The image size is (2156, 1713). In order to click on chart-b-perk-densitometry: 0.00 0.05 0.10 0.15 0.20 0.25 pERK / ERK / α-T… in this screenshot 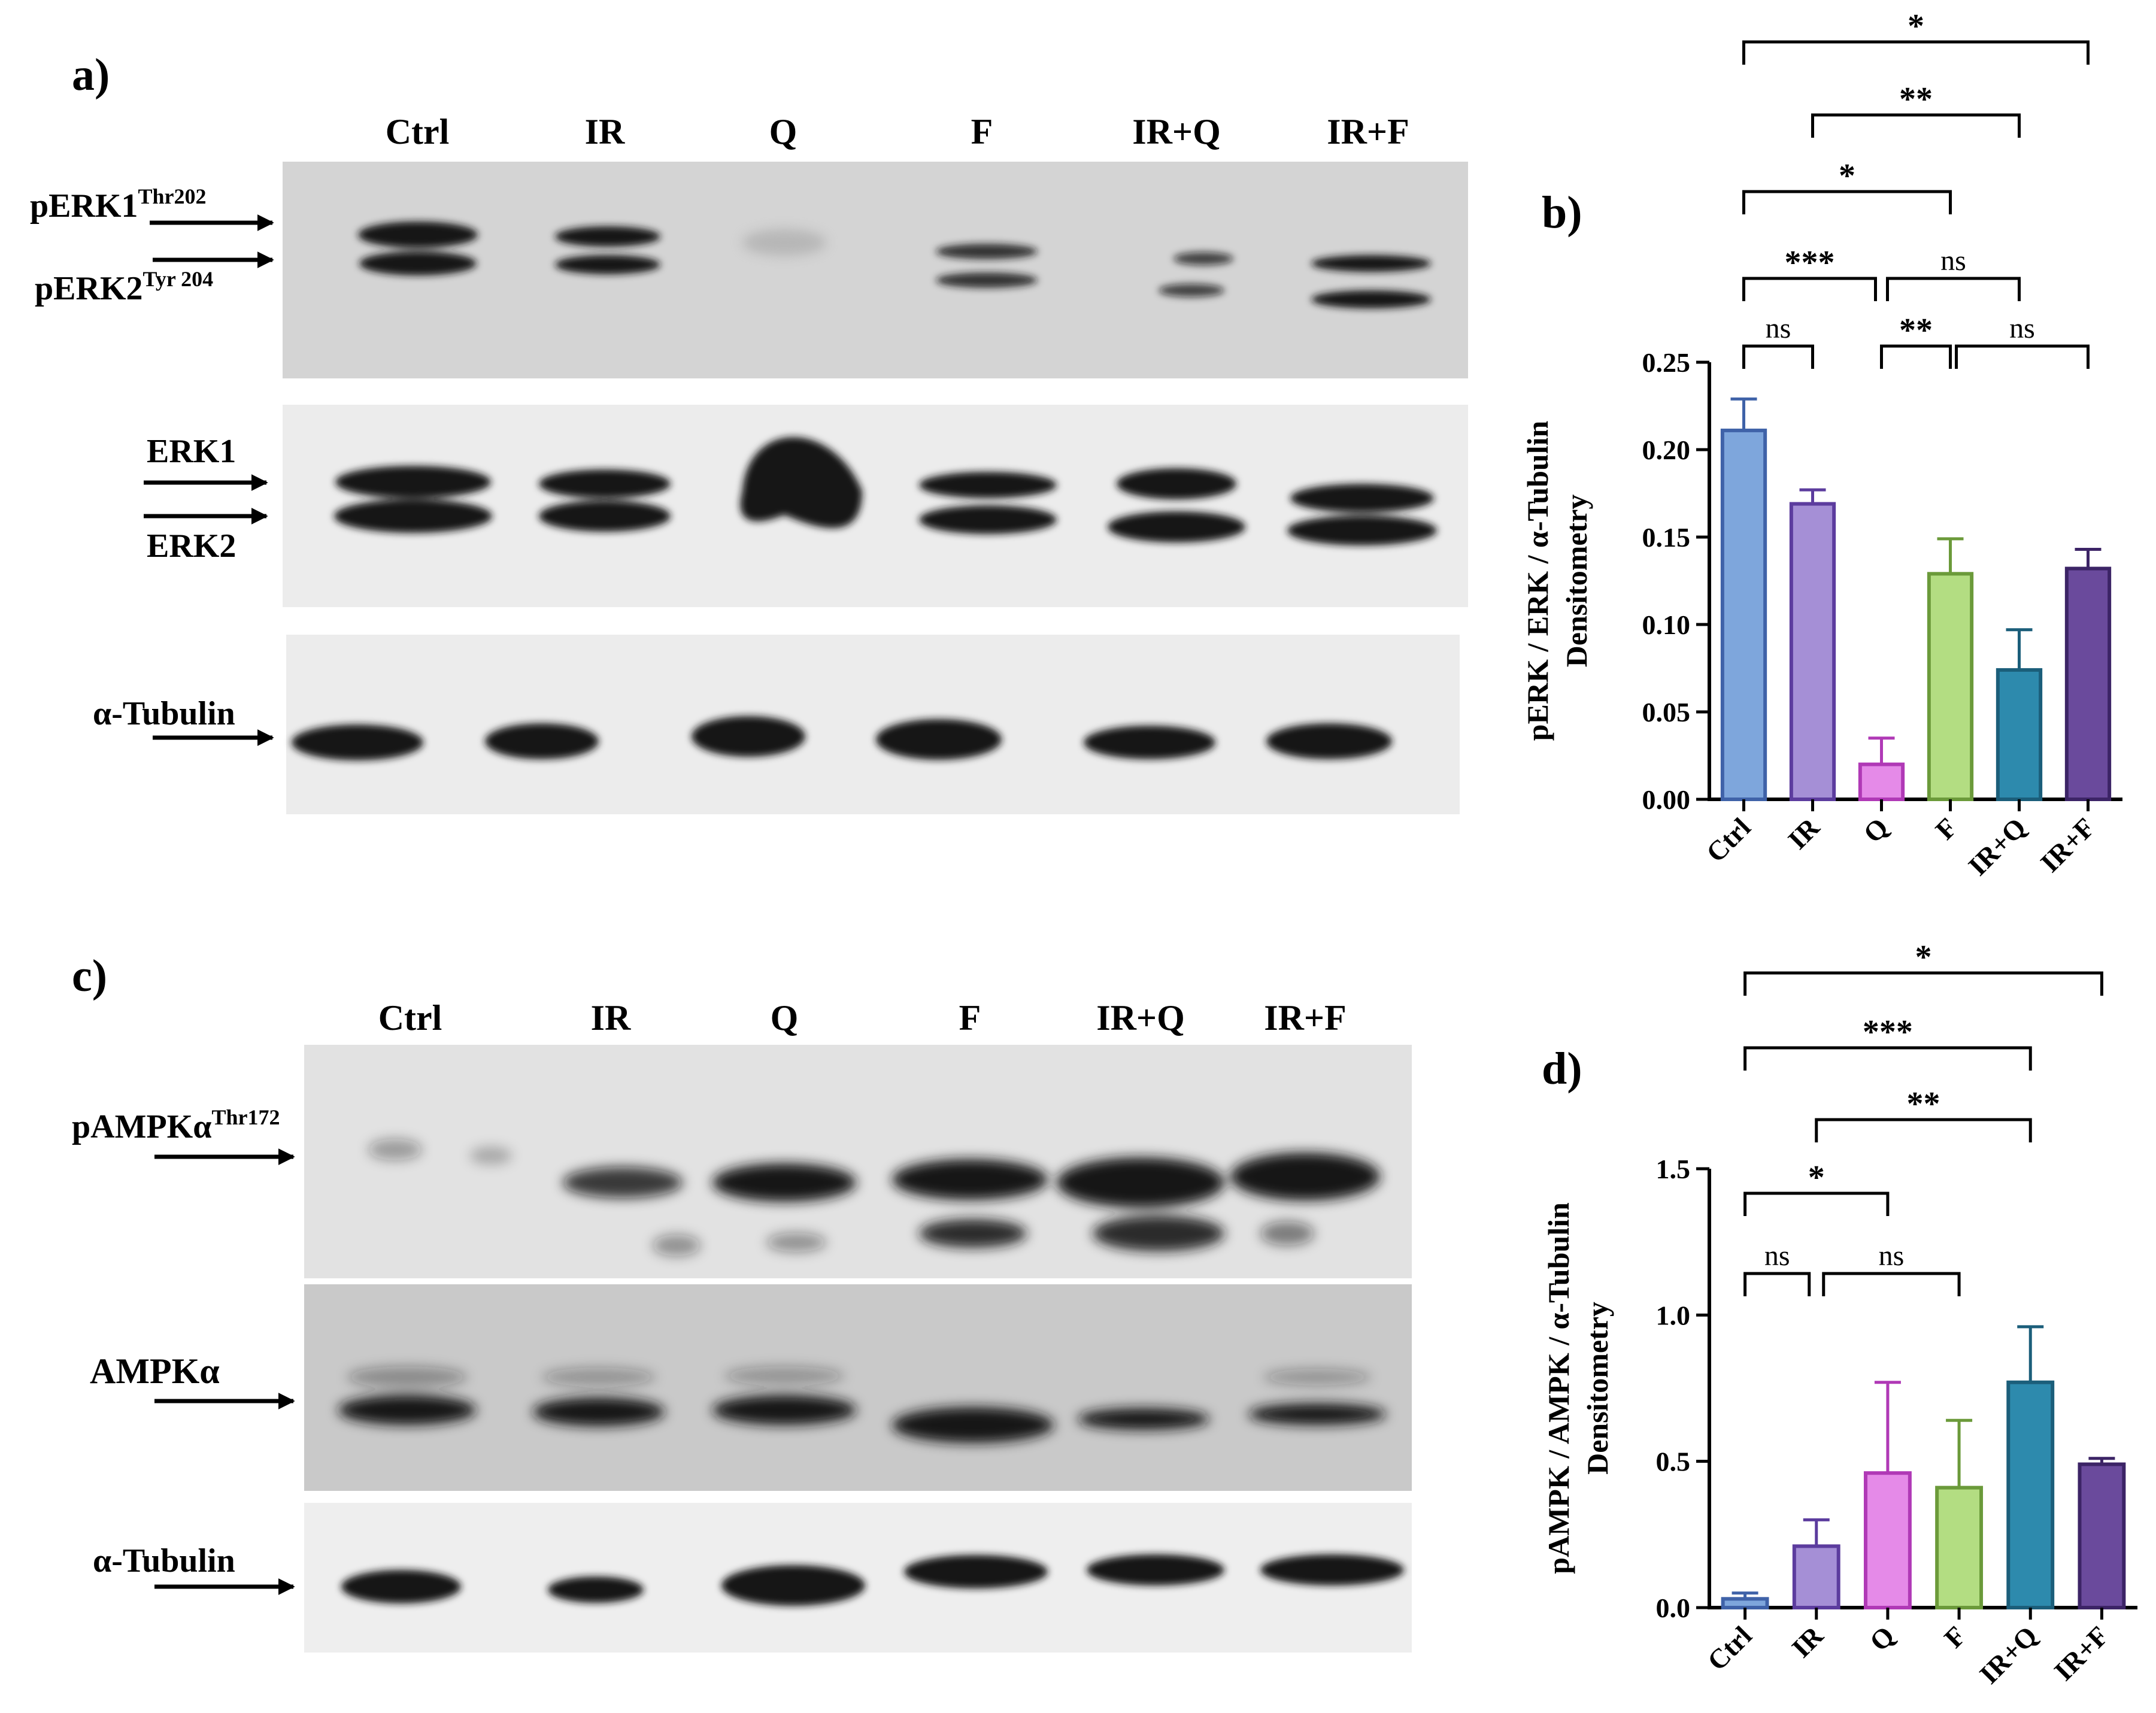, I will do `click(1821, 444)`.